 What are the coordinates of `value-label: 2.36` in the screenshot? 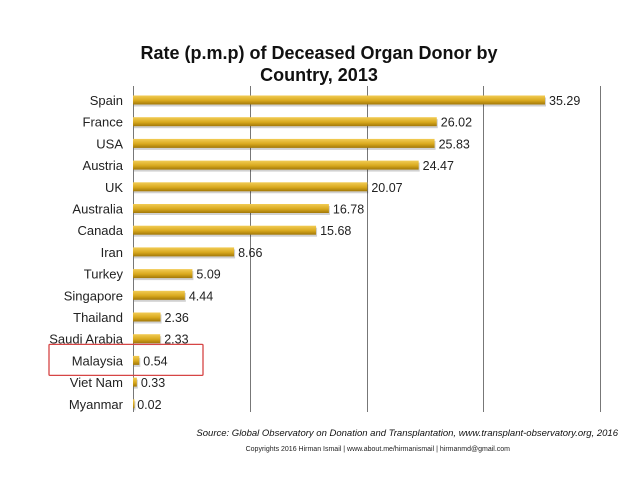 It's located at (177, 318).